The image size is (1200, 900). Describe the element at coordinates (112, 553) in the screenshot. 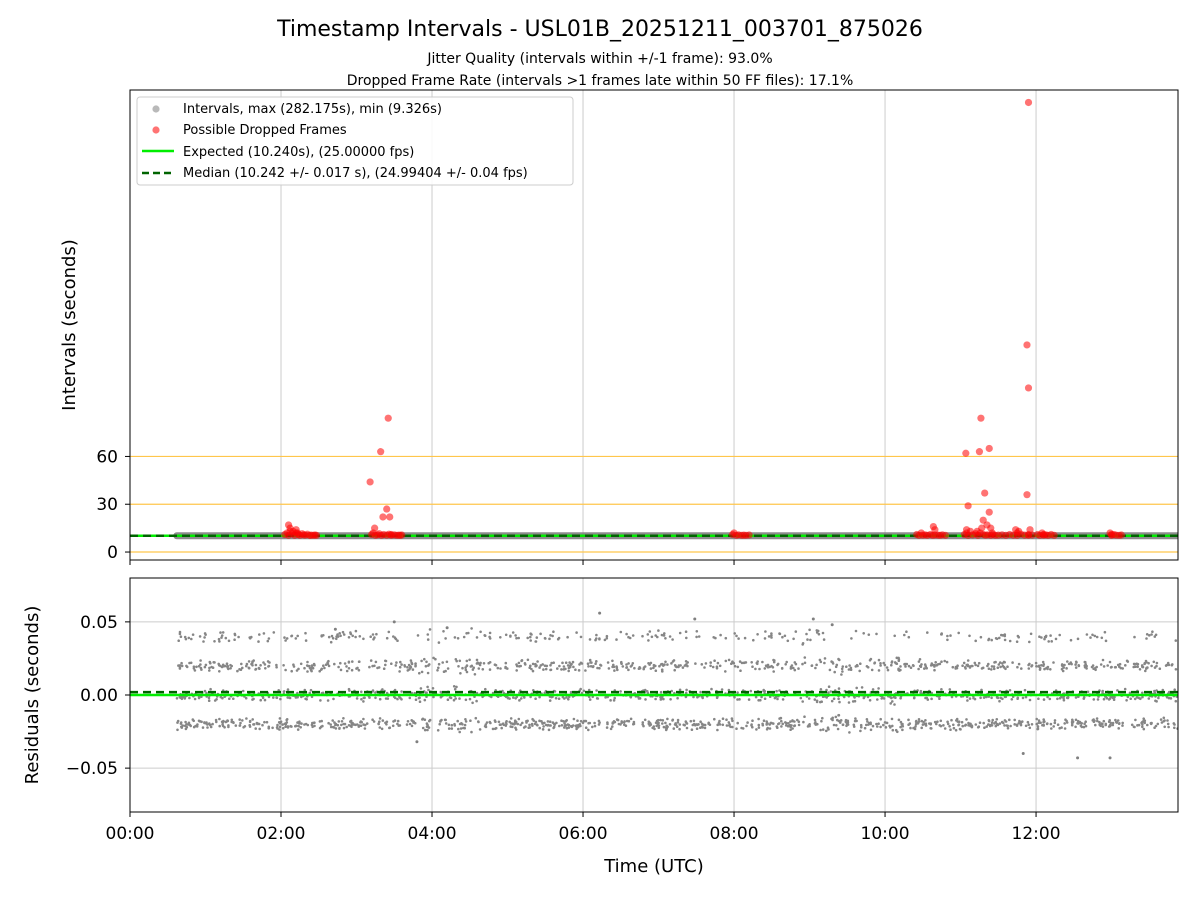

I see `intervals-y-tick-label: 0` at that location.